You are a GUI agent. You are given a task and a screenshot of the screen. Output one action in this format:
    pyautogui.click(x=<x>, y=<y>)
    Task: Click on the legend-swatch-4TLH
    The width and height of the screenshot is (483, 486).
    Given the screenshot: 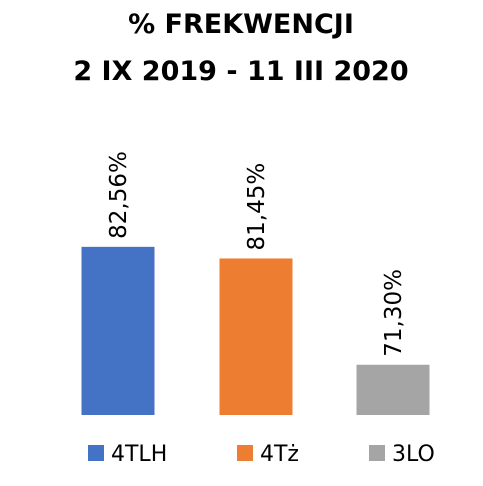 What is the action you would take?
    pyautogui.click(x=96, y=453)
    